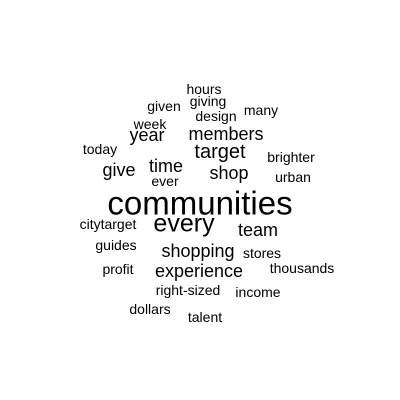 The image size is (400, 400). I want to click on word-design: design, so click(216, 116).